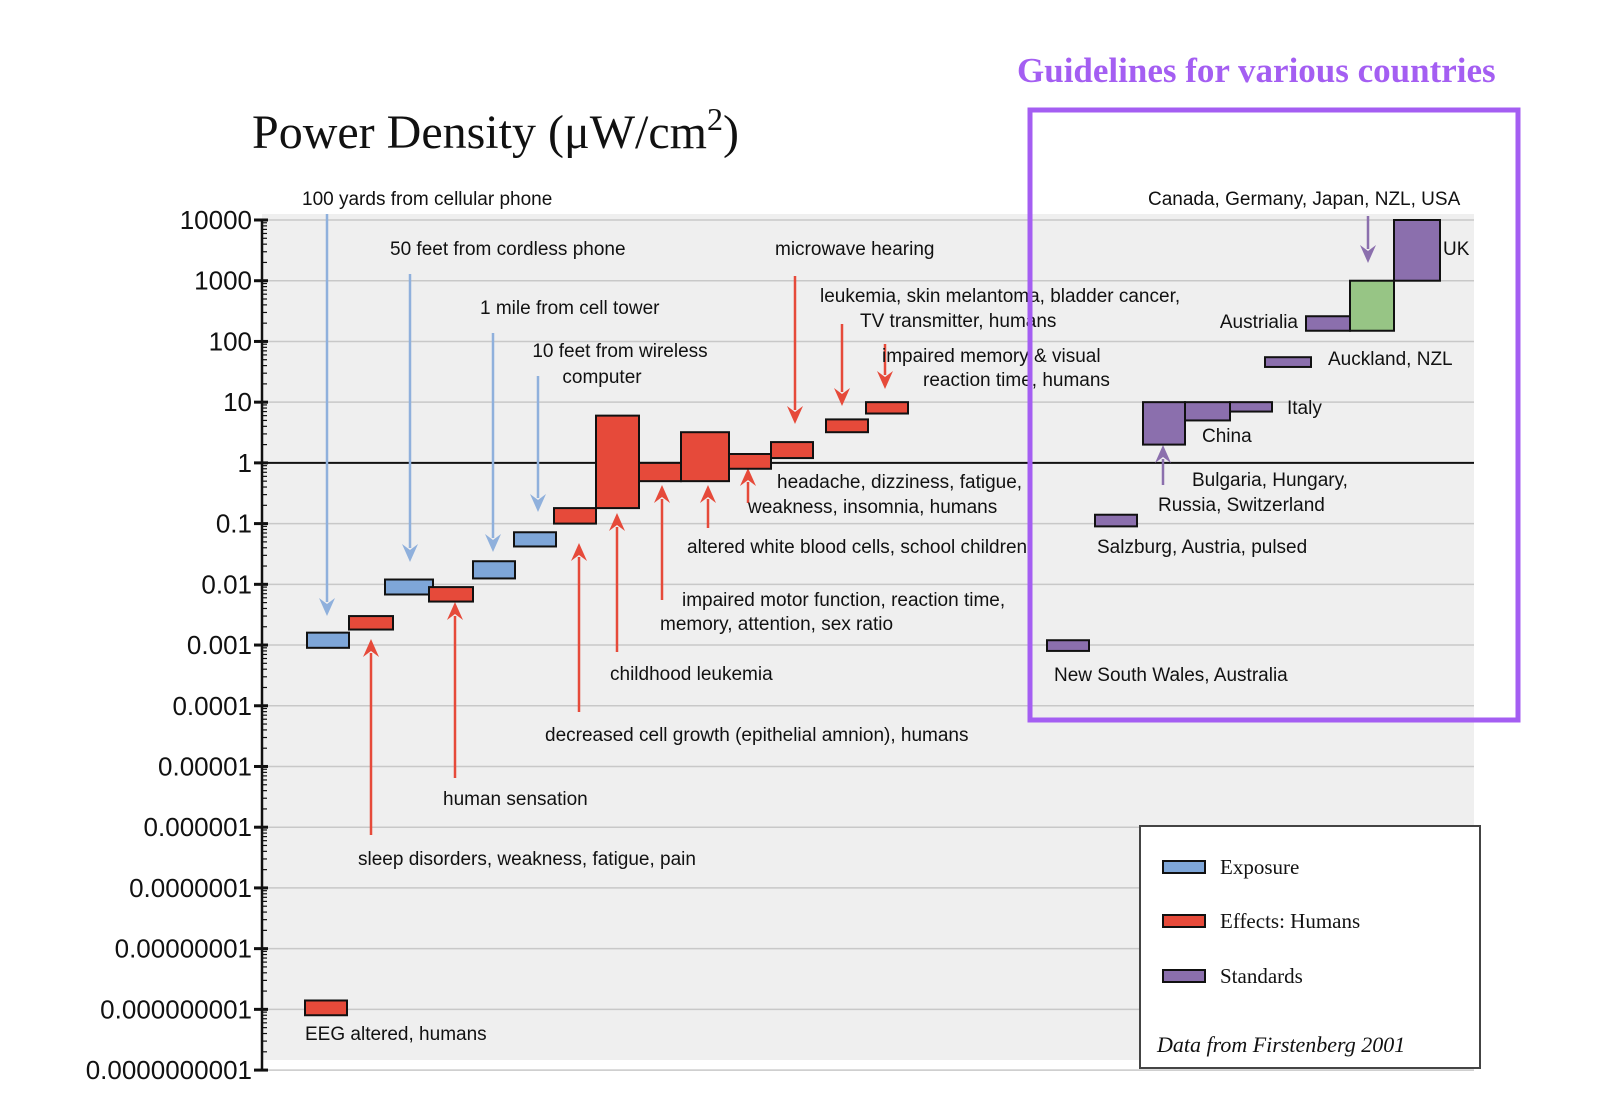 The height and width of the screenshot is (1112, 1610). What do you see at coordinates (1171, 675) in the screenshot?
I see `annotation-label: New South Wales, Australia` at bounding box center [1171, 675].